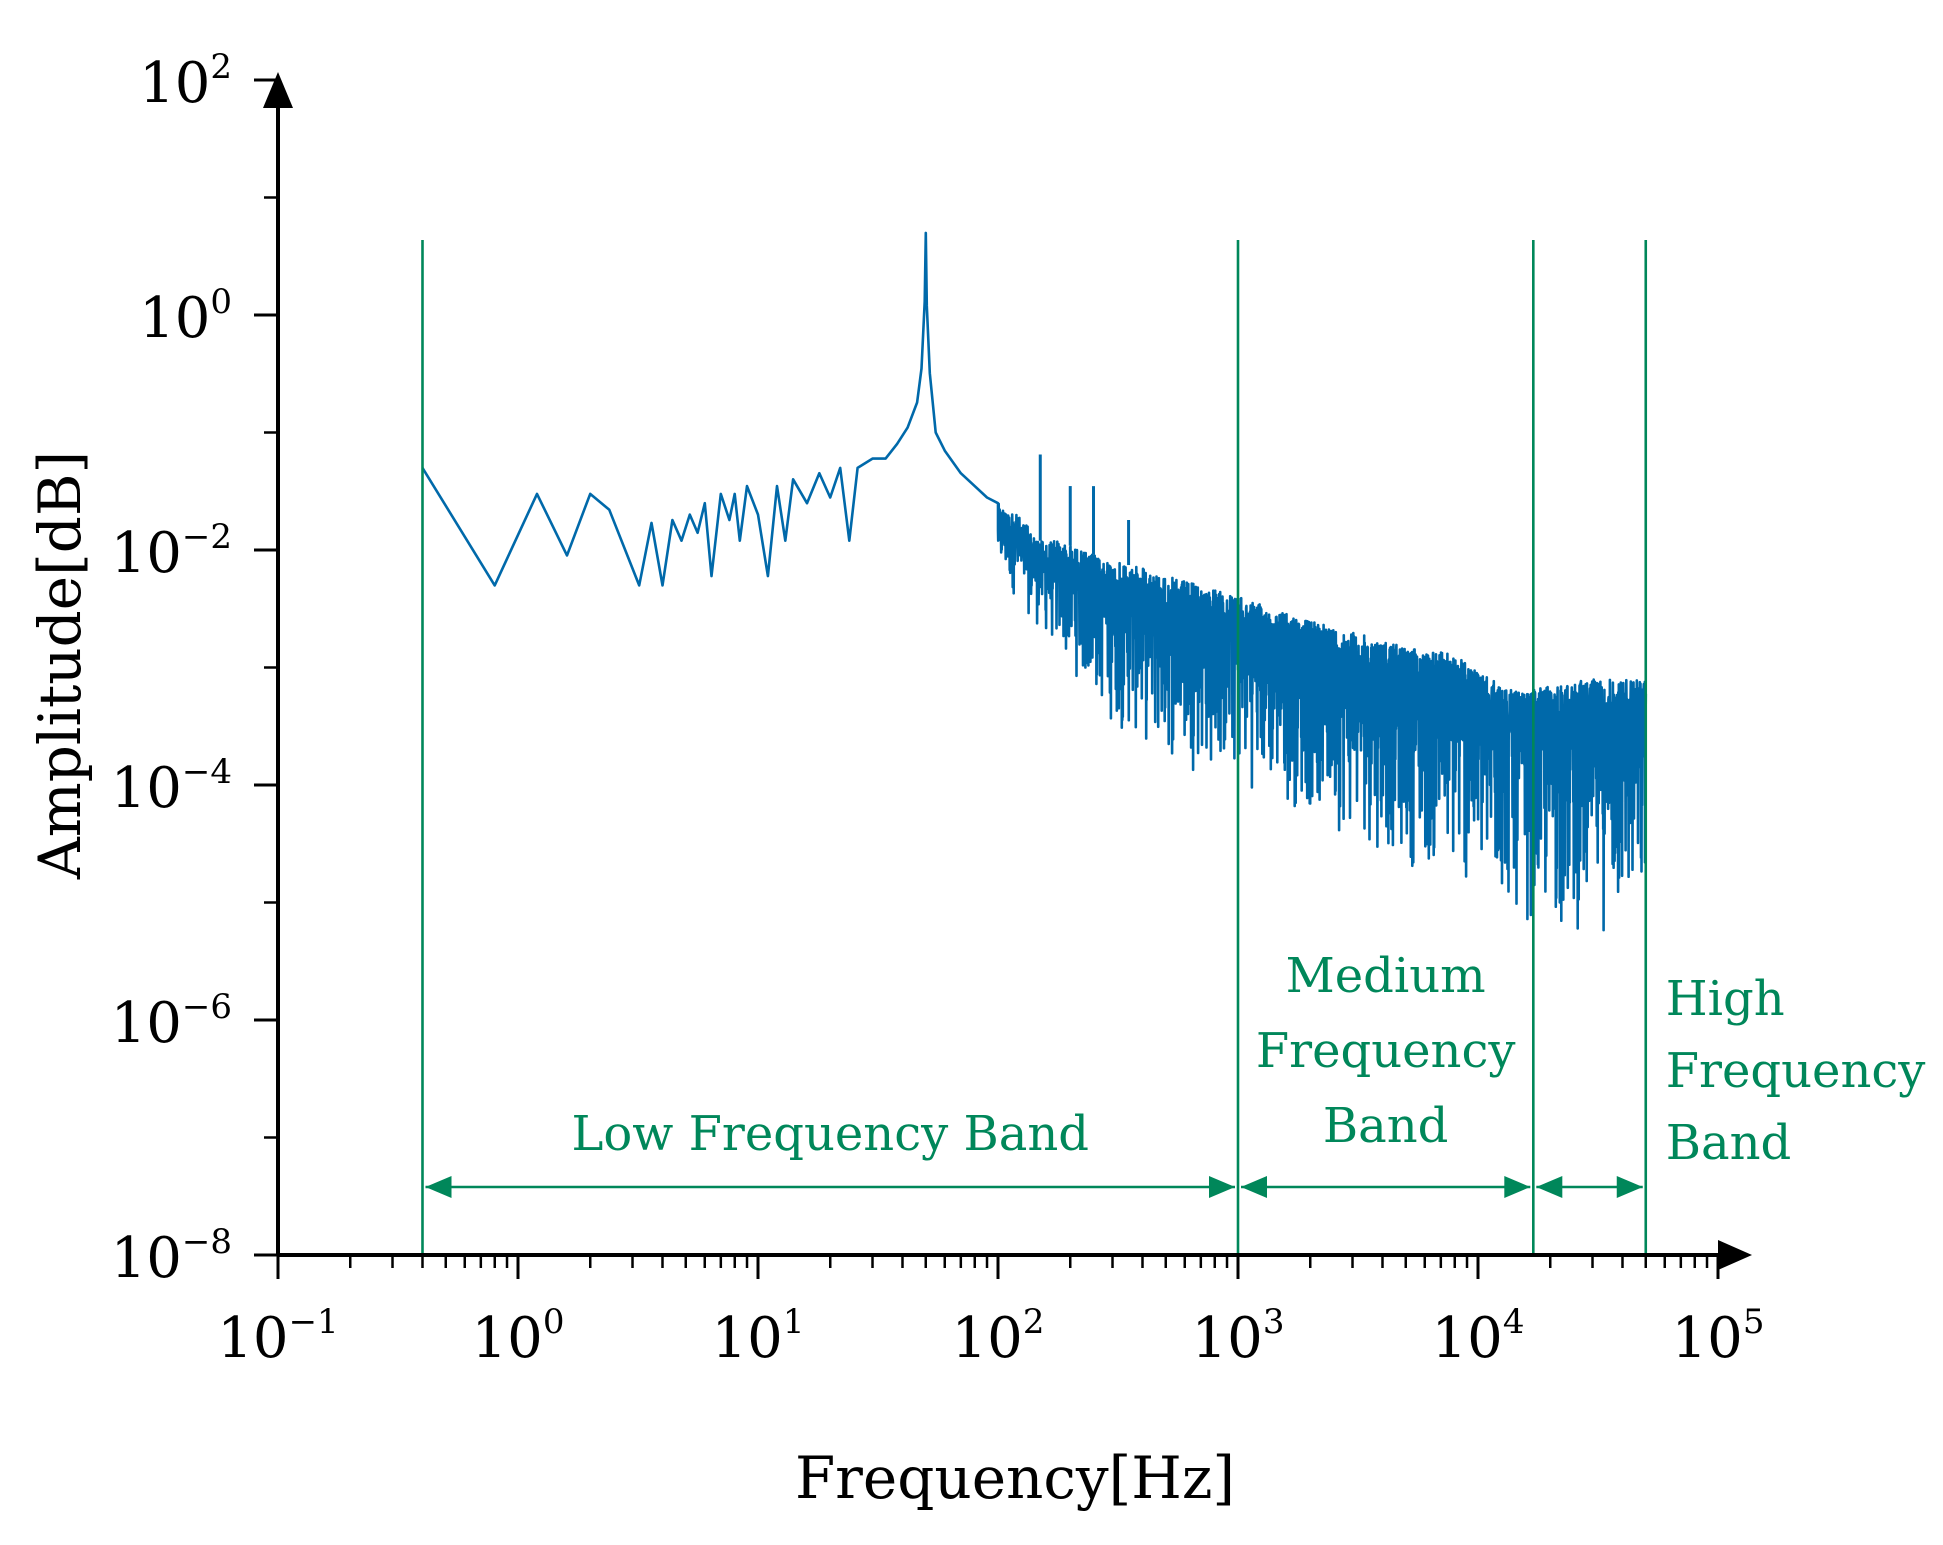 Image resolution: width=1943 pixels, height=1545 pixels. Describe the element at coordinates (758, 1336) in the screenshot. I see `x-tick-label-2: 10¹` at that location.